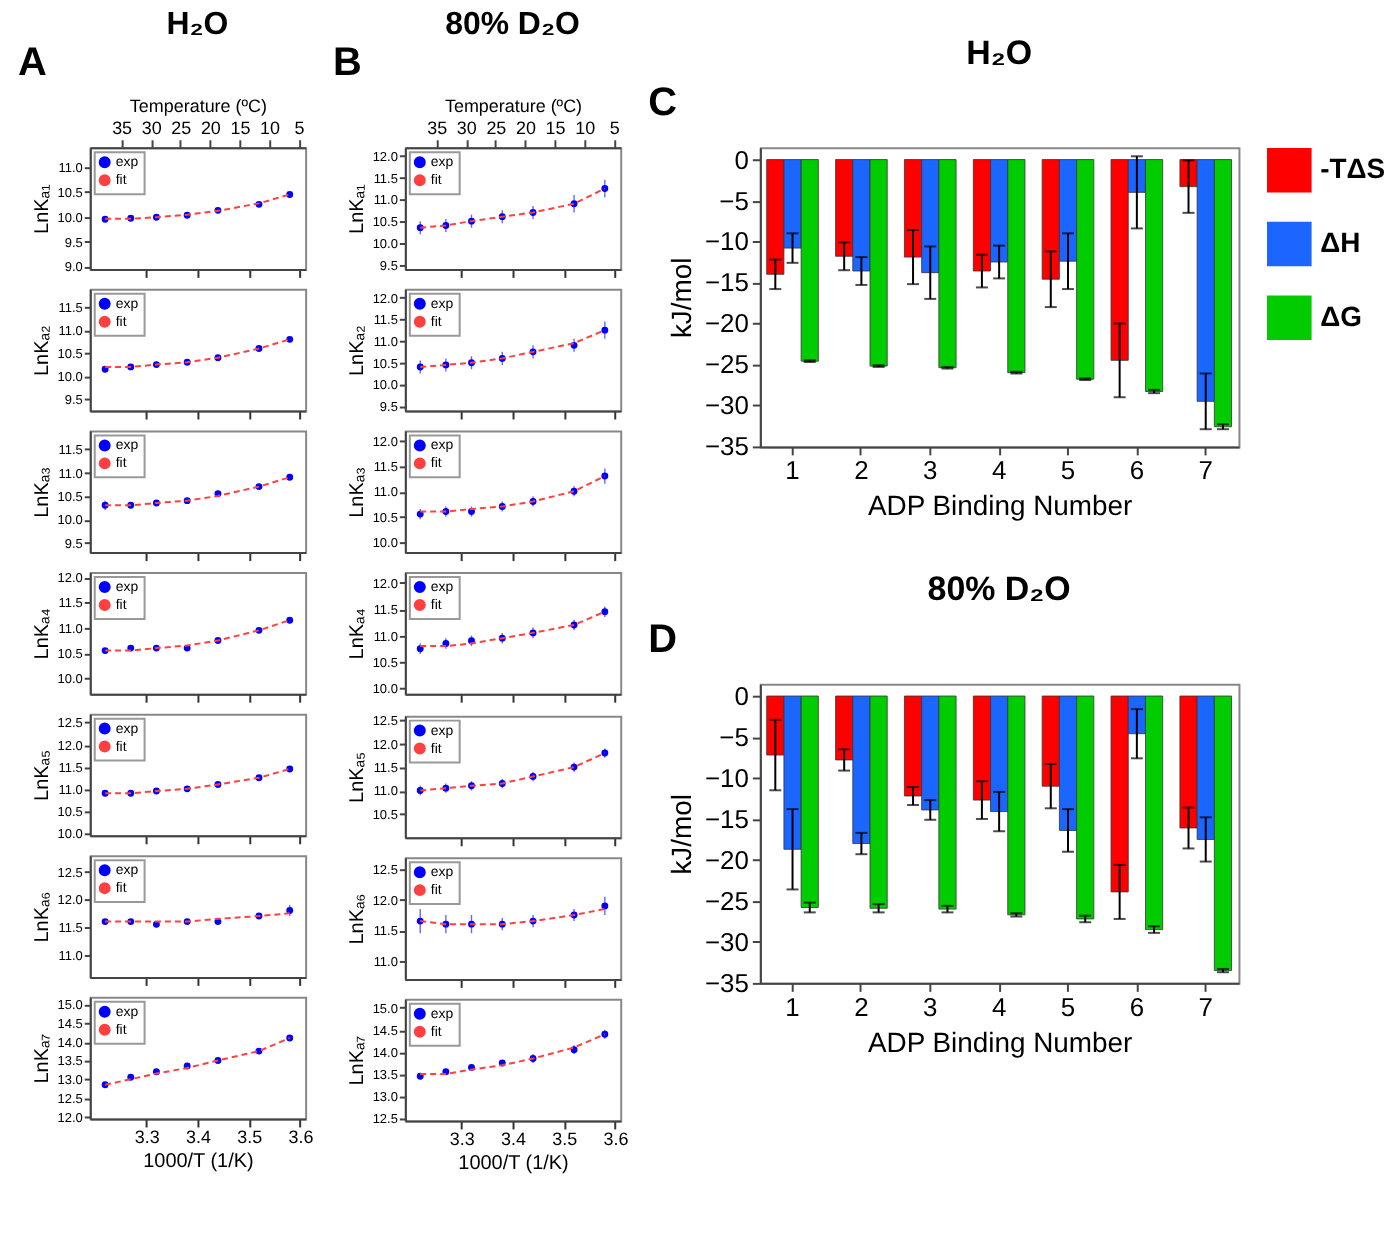 The image size is (1392, 1240). I want to click on legend-label: -TΔS, so click(1353, 168).